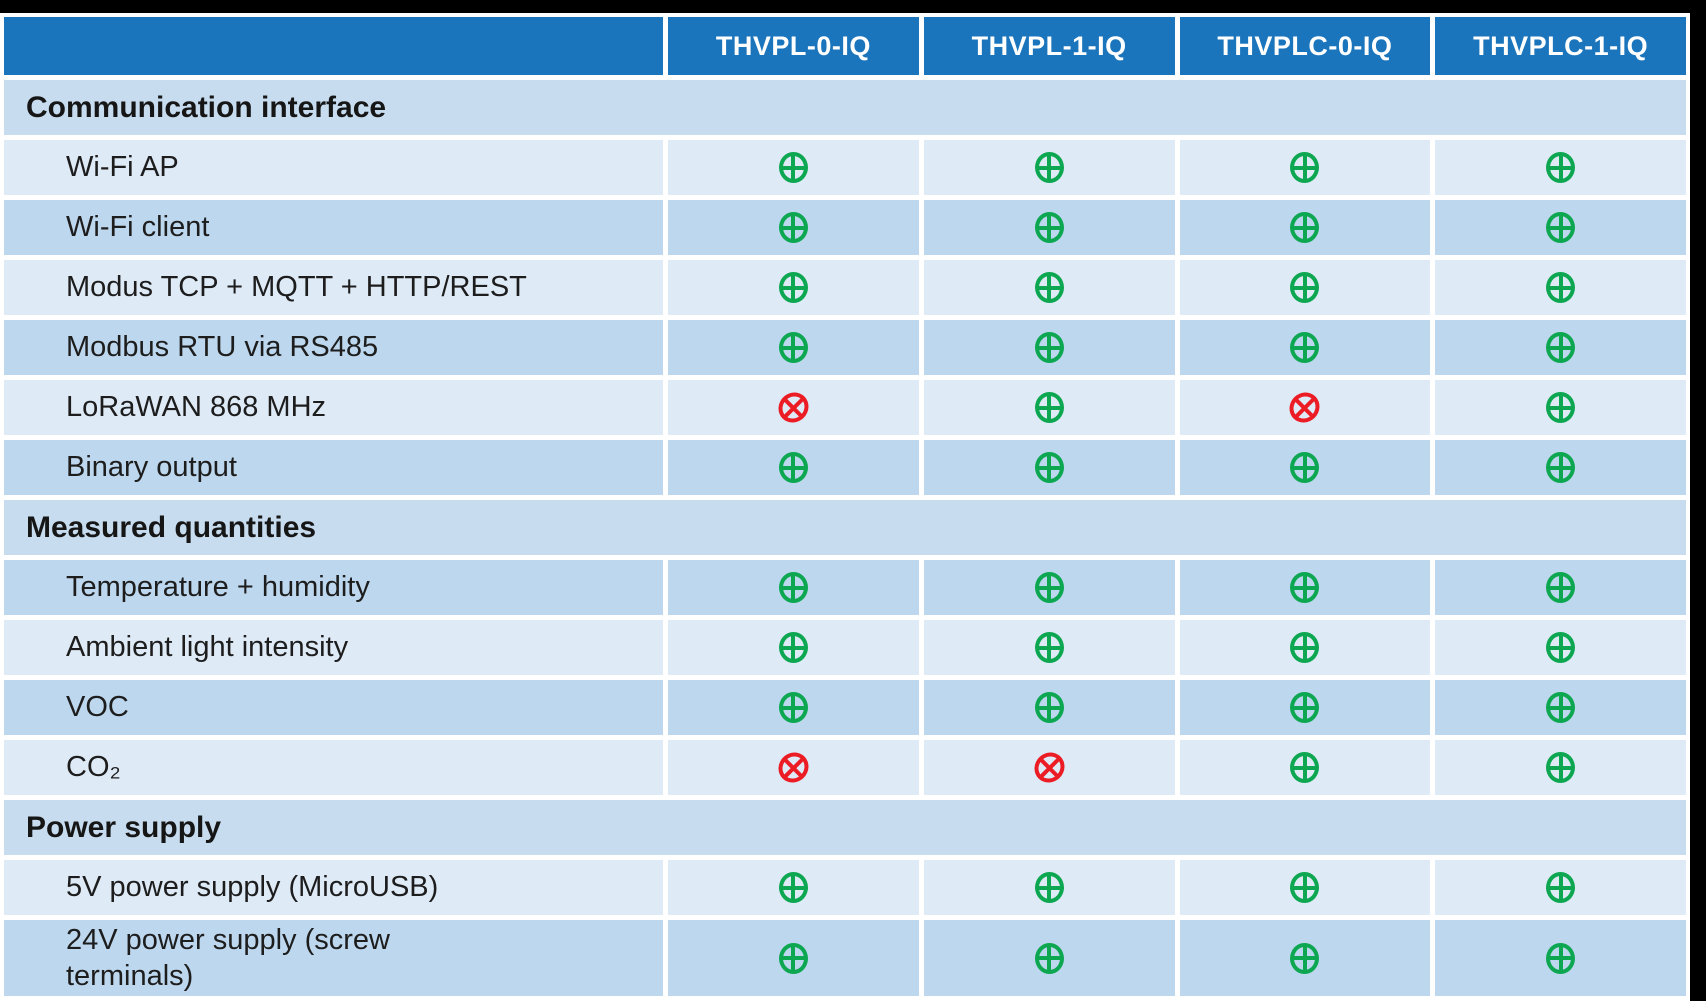  What do you see at coordinates (333, 887) in the screenshot?
I see `feature-label: 5V power supply (MicroUSB)` at bounding box center [333, 887].